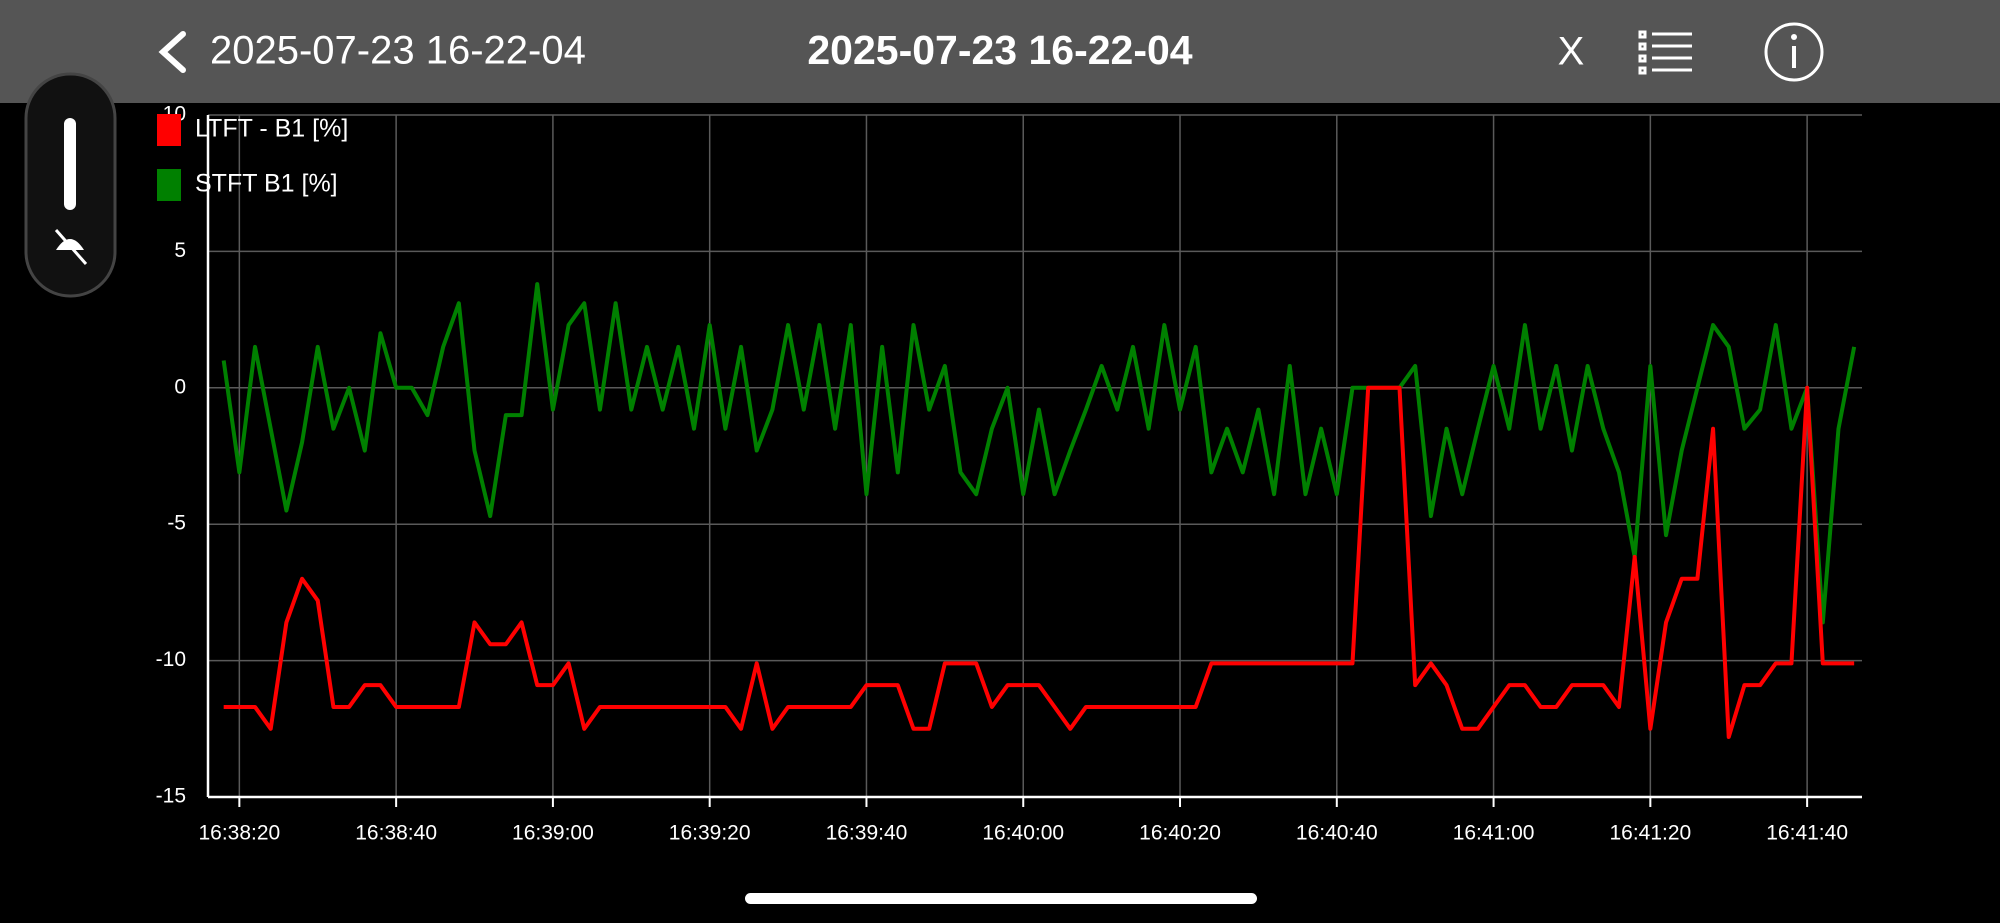 This screenshot has width=2000, height=923. What do you see at coordinates (1494, 833) in the screenshot?
I see `x-tick-label: 16:41:00` at bounding box center [1494, 833].